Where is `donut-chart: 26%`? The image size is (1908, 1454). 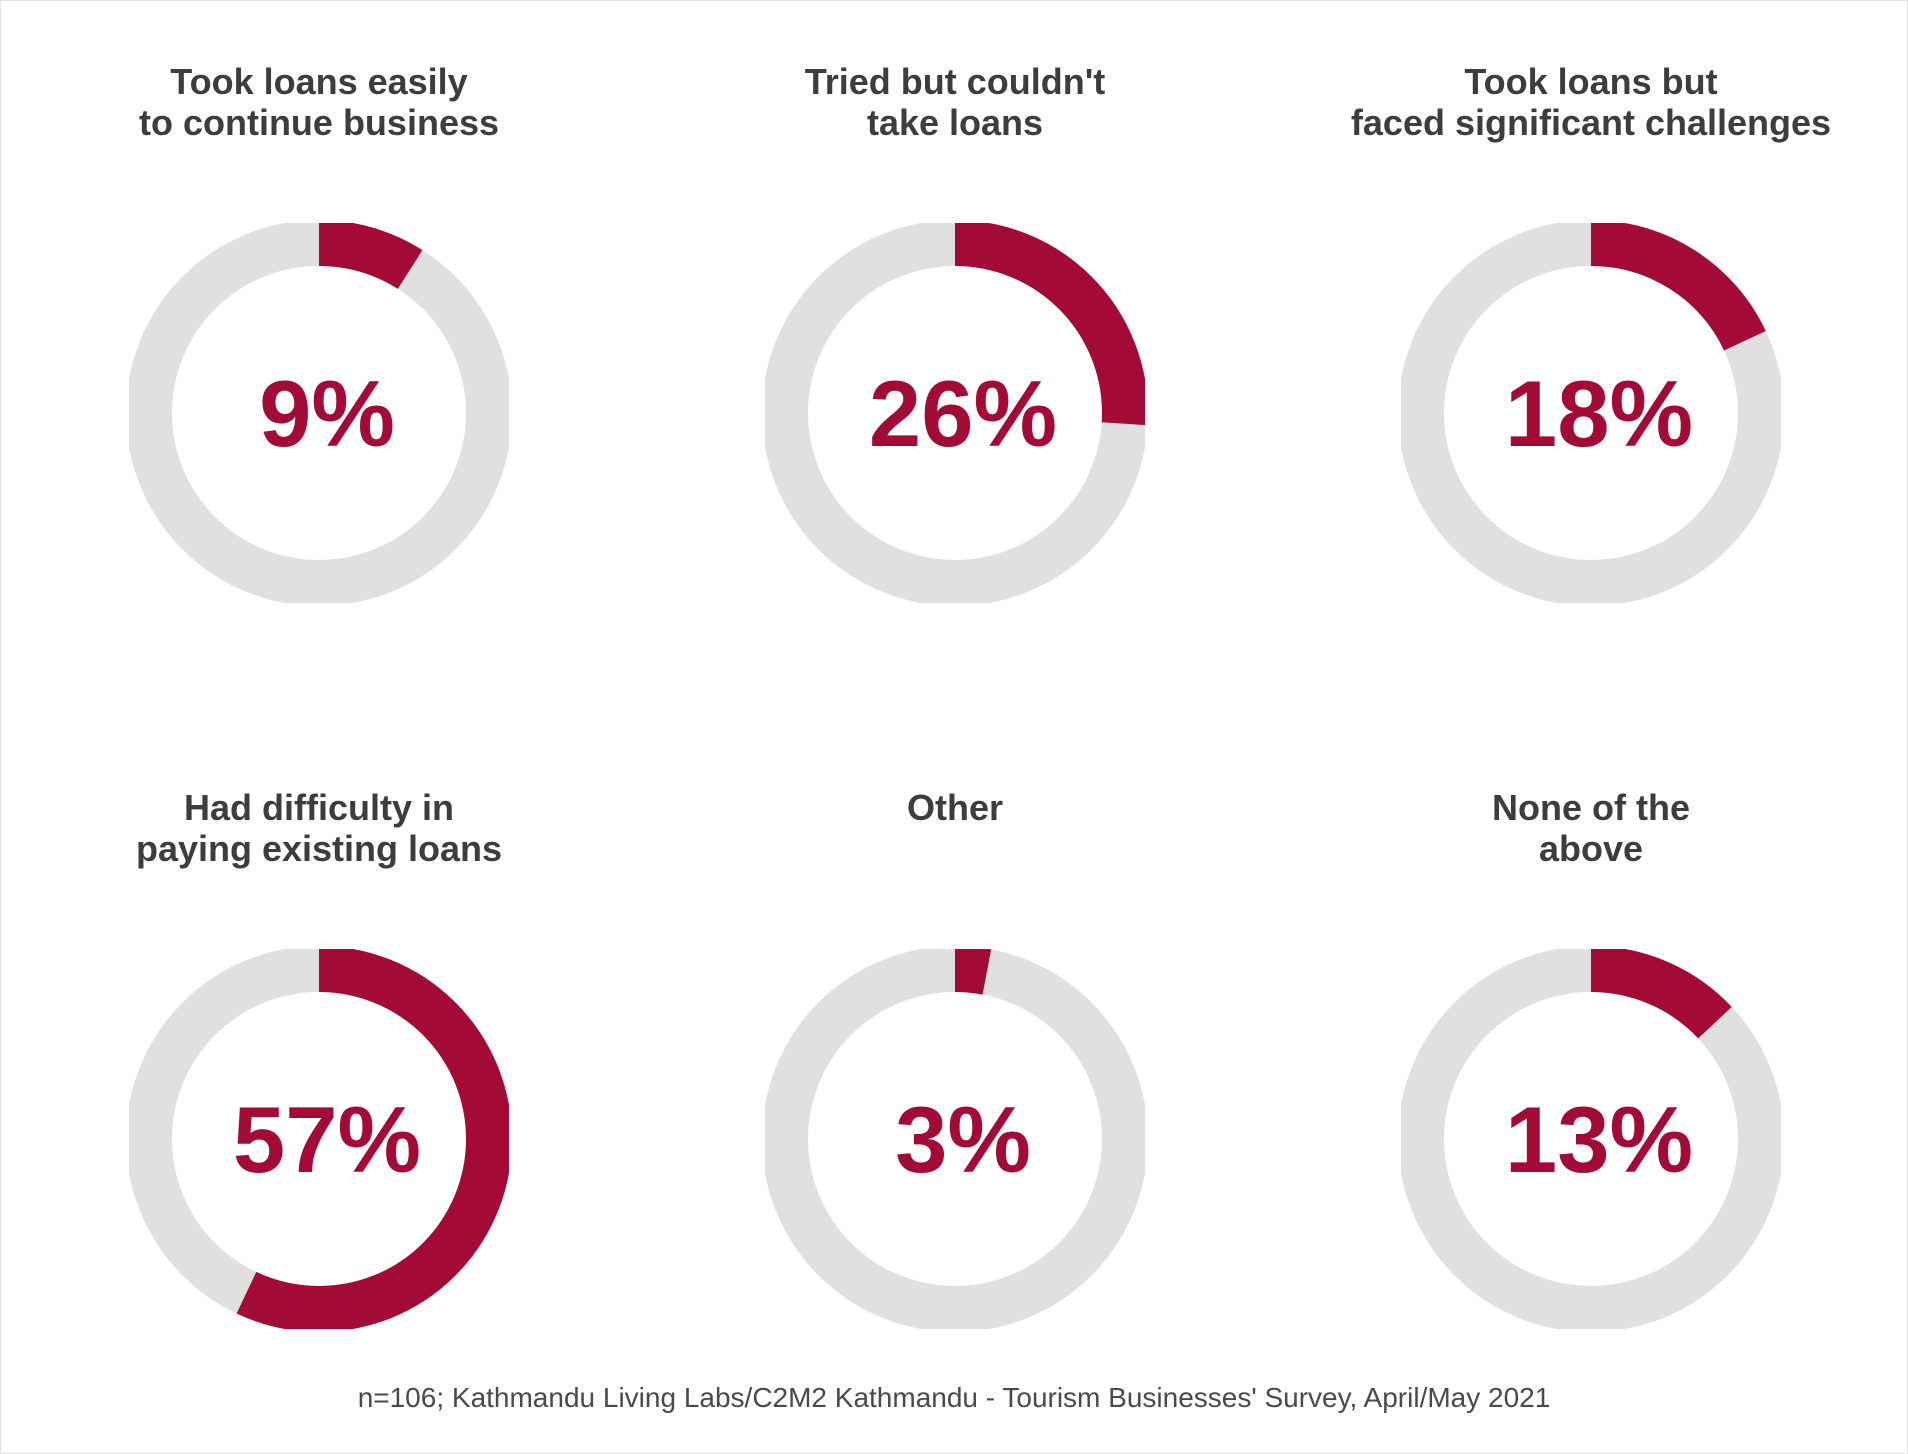
donut-chart: 26% is located at coordinates (955, 413).